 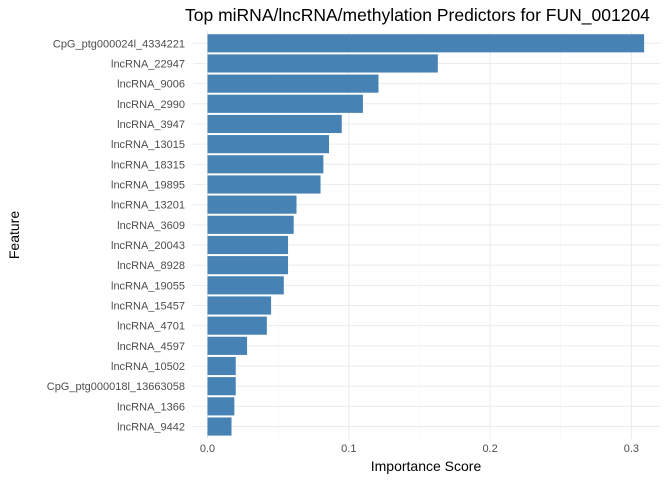 What do you see at coordinates (151, 85) in the screenshot?
I see `y-tick-label: lncRNA_9006` at bounding box center [151, 85].